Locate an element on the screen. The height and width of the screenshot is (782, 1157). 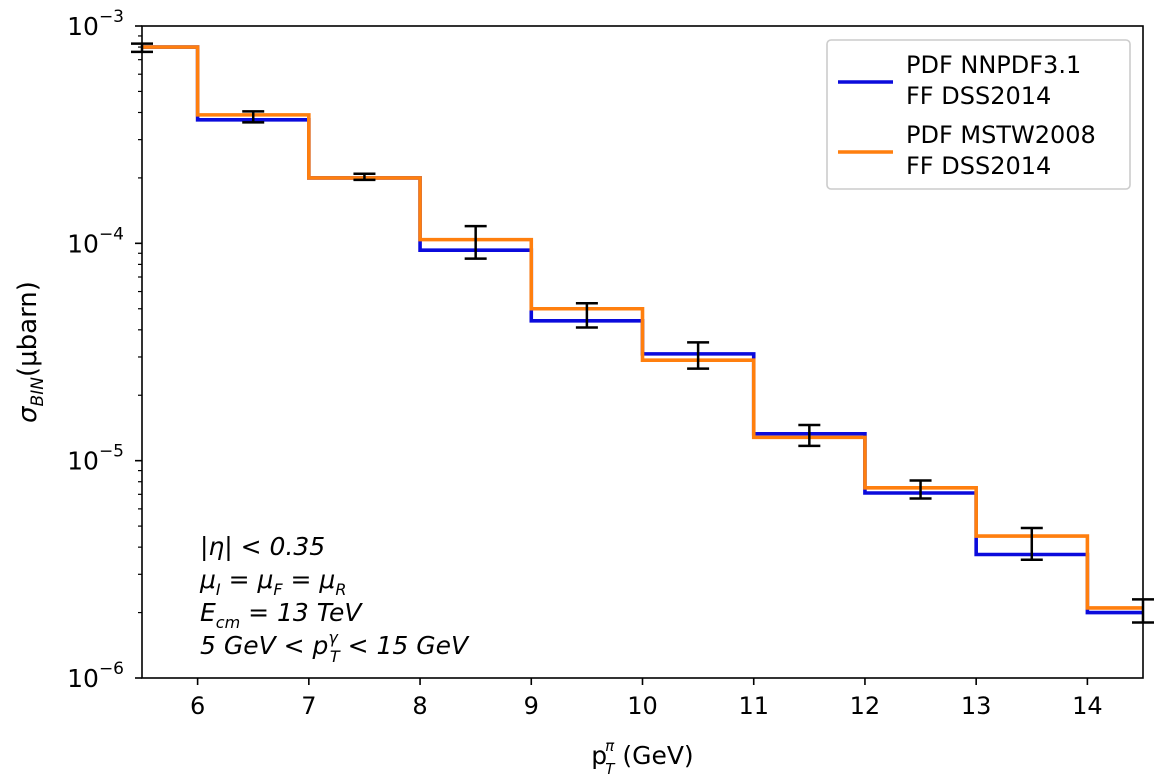
legend-label-2-line1: PDF MSTW2008 is located at coordinates (1001, 135).